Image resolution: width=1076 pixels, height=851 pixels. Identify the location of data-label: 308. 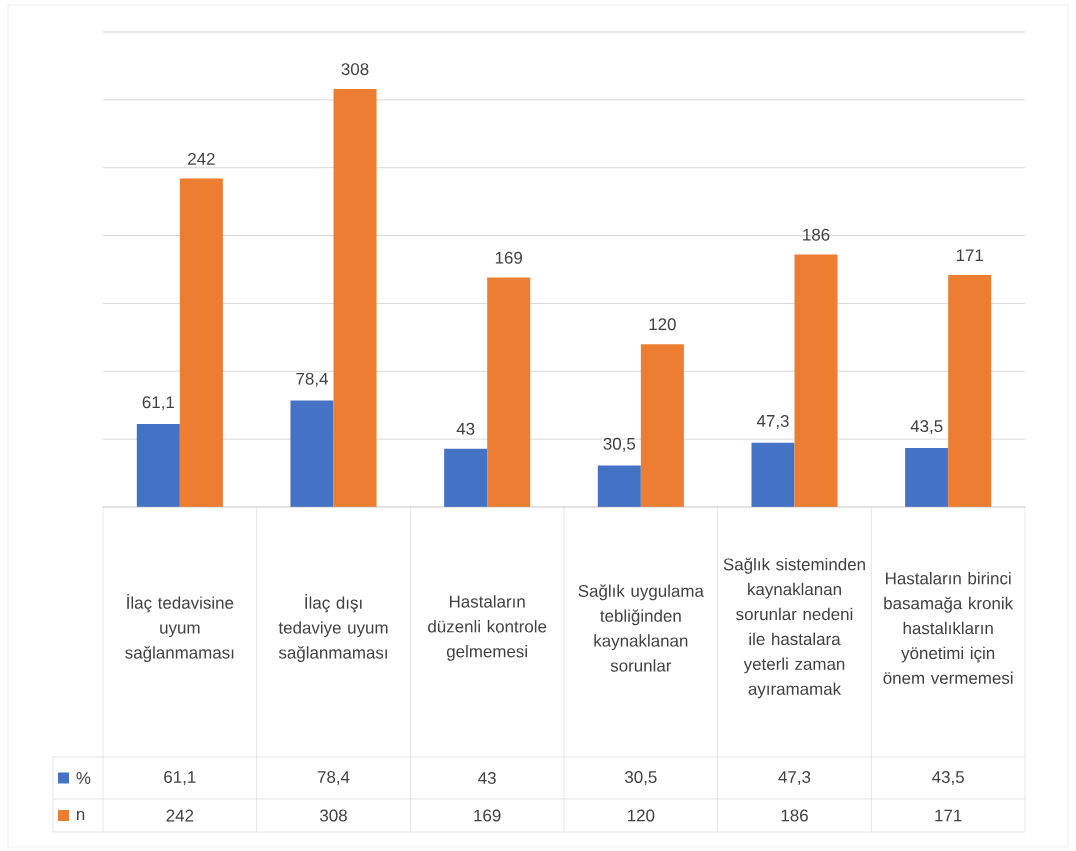
(333, 815).